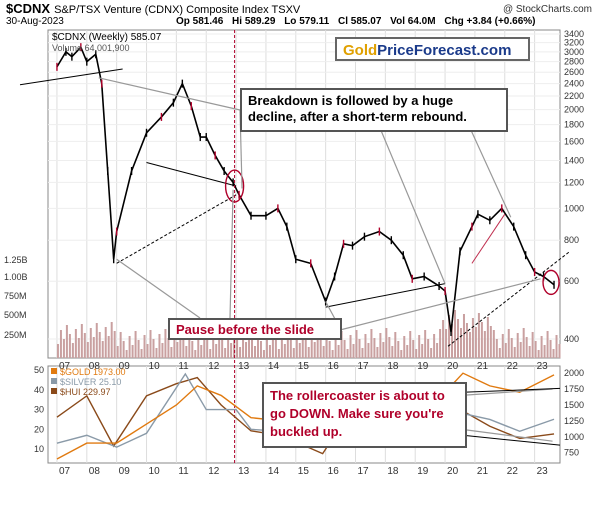  I want to click on trendline-neck, so click(191, 174).